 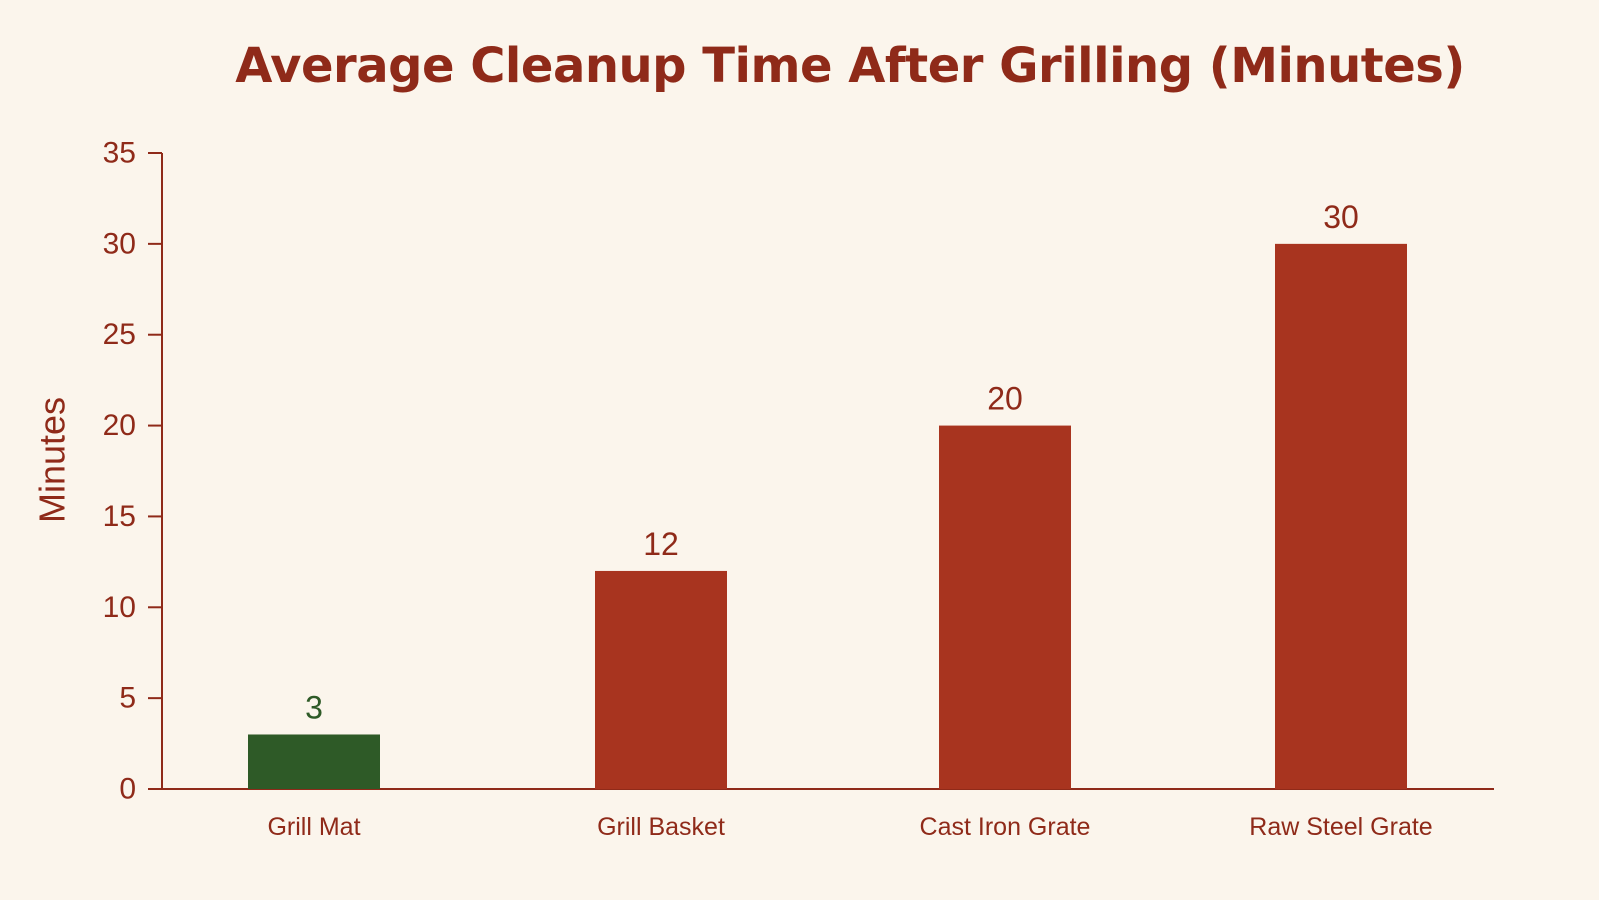 What do you see at coordinates (661, 827) in the screenshot?
I see `x-category-label: Grill Basket` at bounding box center [661, 827].